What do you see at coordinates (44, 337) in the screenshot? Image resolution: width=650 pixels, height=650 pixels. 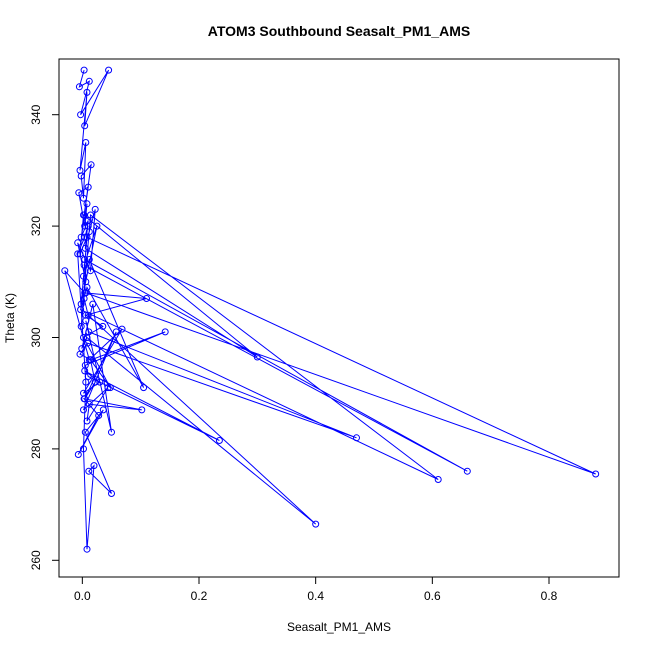 I see `y-axis: 260 280 300 320 340` at bounding box center [44, 337].